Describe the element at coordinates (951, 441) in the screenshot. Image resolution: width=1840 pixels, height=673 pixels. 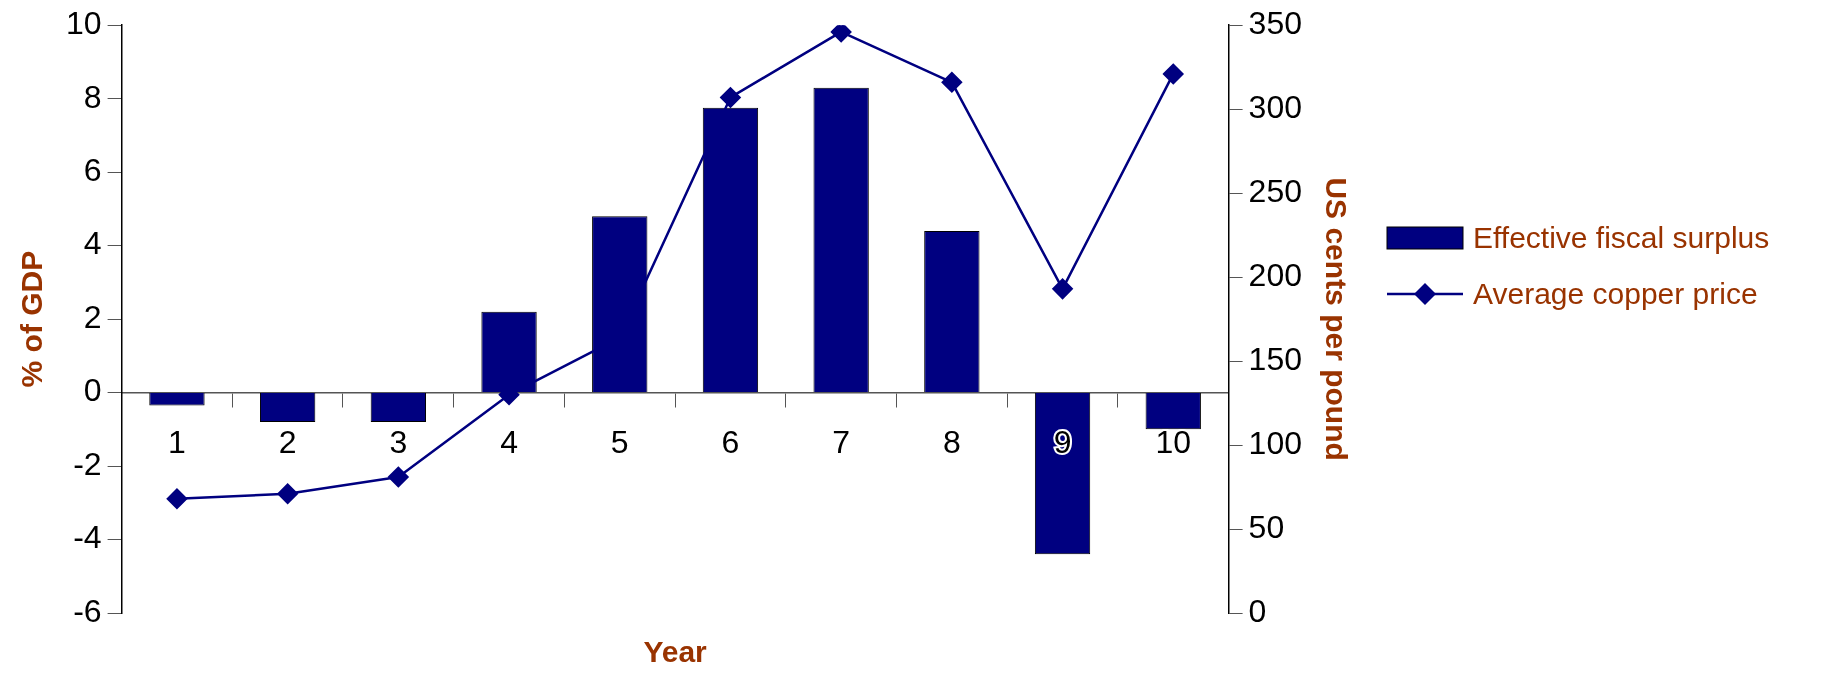
I see `x-tick-label: 8` at that location.